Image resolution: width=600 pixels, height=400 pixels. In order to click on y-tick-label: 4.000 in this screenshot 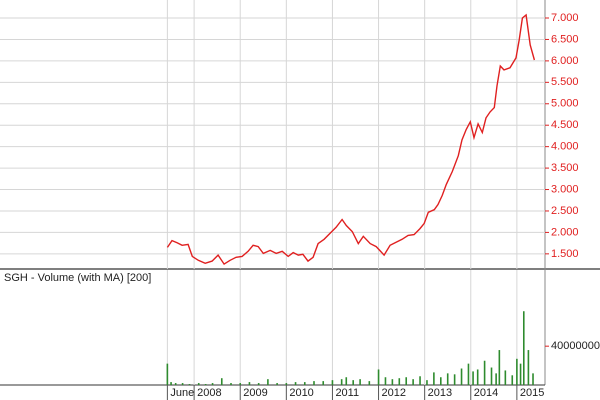, I will do `click(565, 147)`.